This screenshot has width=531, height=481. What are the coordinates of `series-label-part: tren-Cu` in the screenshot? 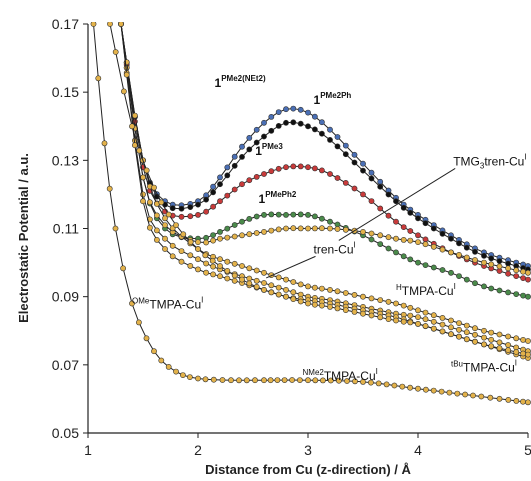 It's located at (504, 161).